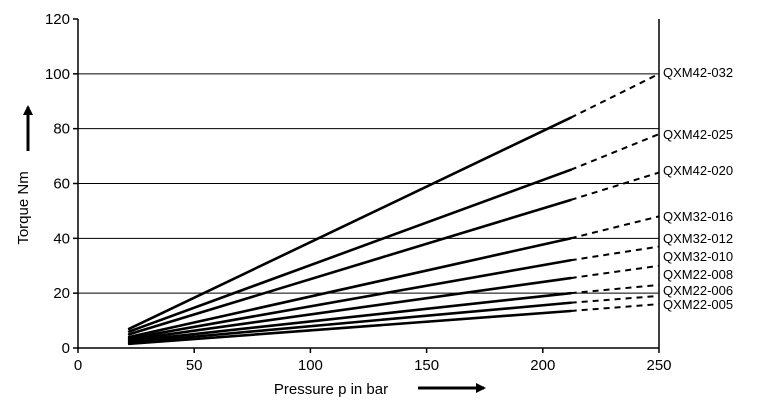 The image size is (763, 403). What do you see at coordinates (542, 365) in the screenshot?
I see `x-tick-label: 200` at bounding box center [542, 365].